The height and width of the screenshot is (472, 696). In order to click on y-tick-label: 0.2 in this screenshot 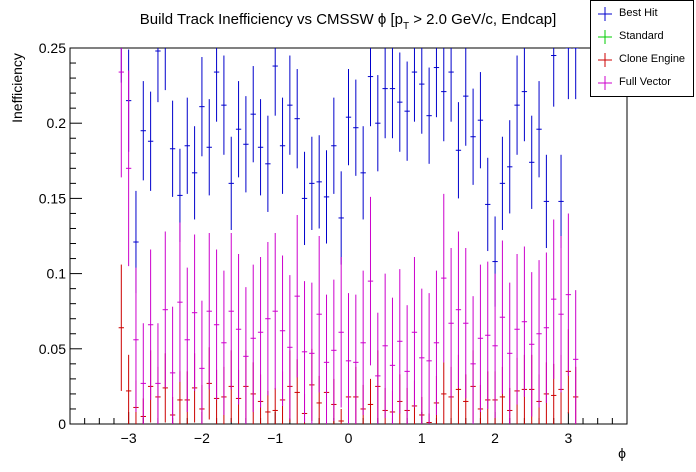, I will do `click(57, 123)`.